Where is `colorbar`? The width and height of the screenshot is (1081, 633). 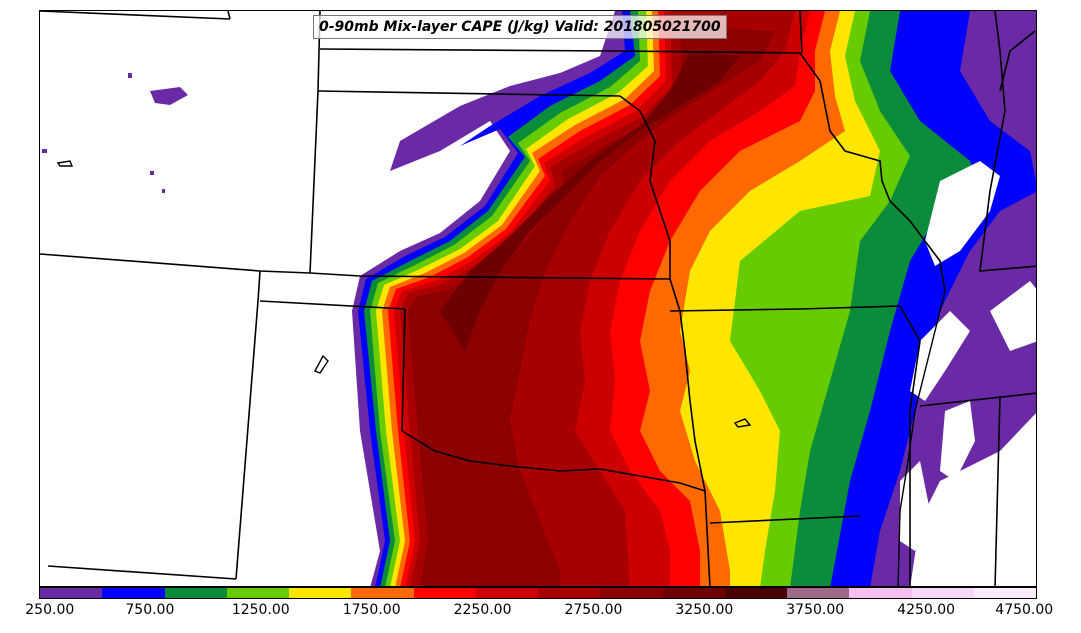 colorbar is located at coordinates (538, 593).